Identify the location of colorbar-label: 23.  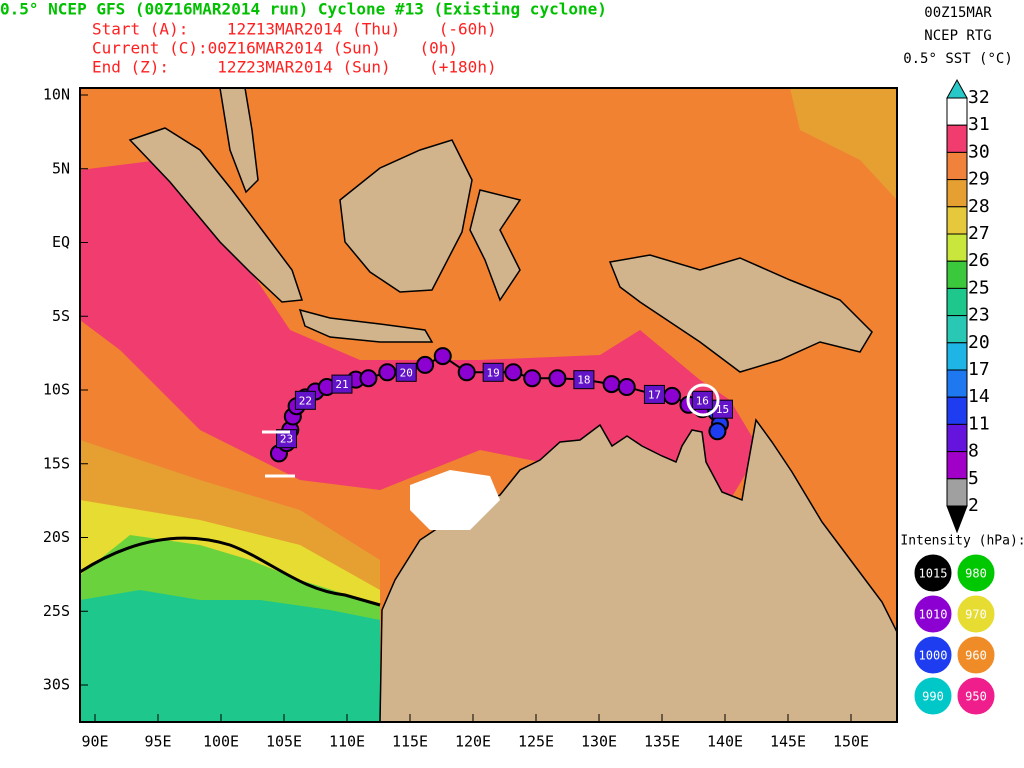
(979, 315).